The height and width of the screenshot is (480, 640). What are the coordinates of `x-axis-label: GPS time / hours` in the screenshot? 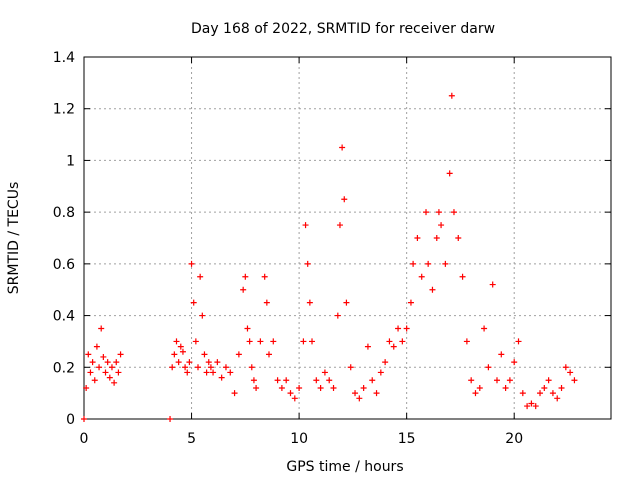 It's located at (344, 467).